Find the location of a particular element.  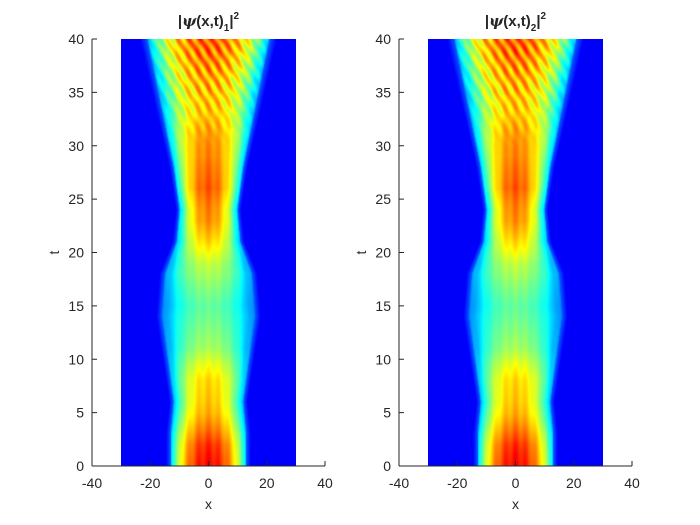

chart-title: |ψ(x,t)1|2 is located at coordinates (209, 22).